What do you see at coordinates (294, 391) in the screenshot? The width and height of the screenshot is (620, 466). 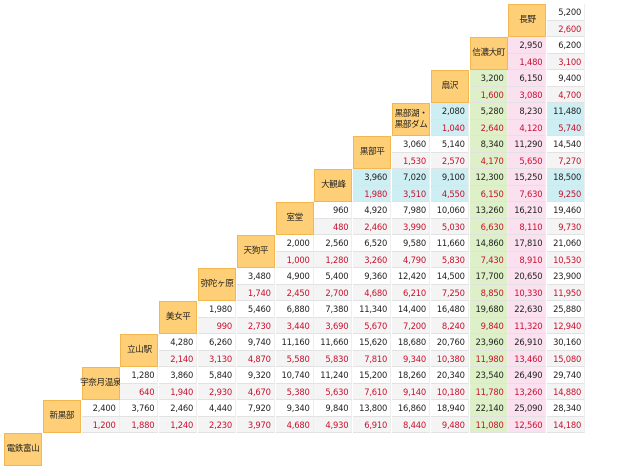 I see `fare-child-cell: 5,380` at bounding box center [294, 391].